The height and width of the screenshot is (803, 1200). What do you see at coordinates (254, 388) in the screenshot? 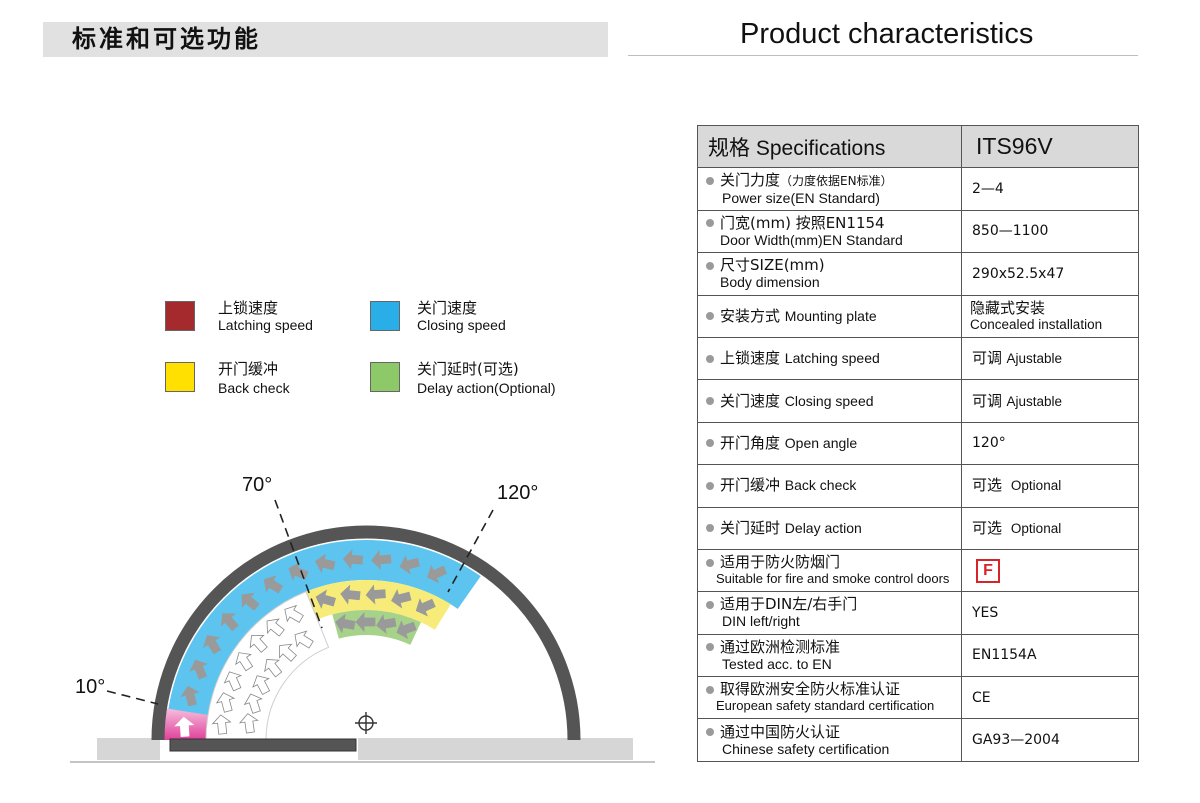
I see `legend-label-en: Back check` at bounding box center [254, 388].